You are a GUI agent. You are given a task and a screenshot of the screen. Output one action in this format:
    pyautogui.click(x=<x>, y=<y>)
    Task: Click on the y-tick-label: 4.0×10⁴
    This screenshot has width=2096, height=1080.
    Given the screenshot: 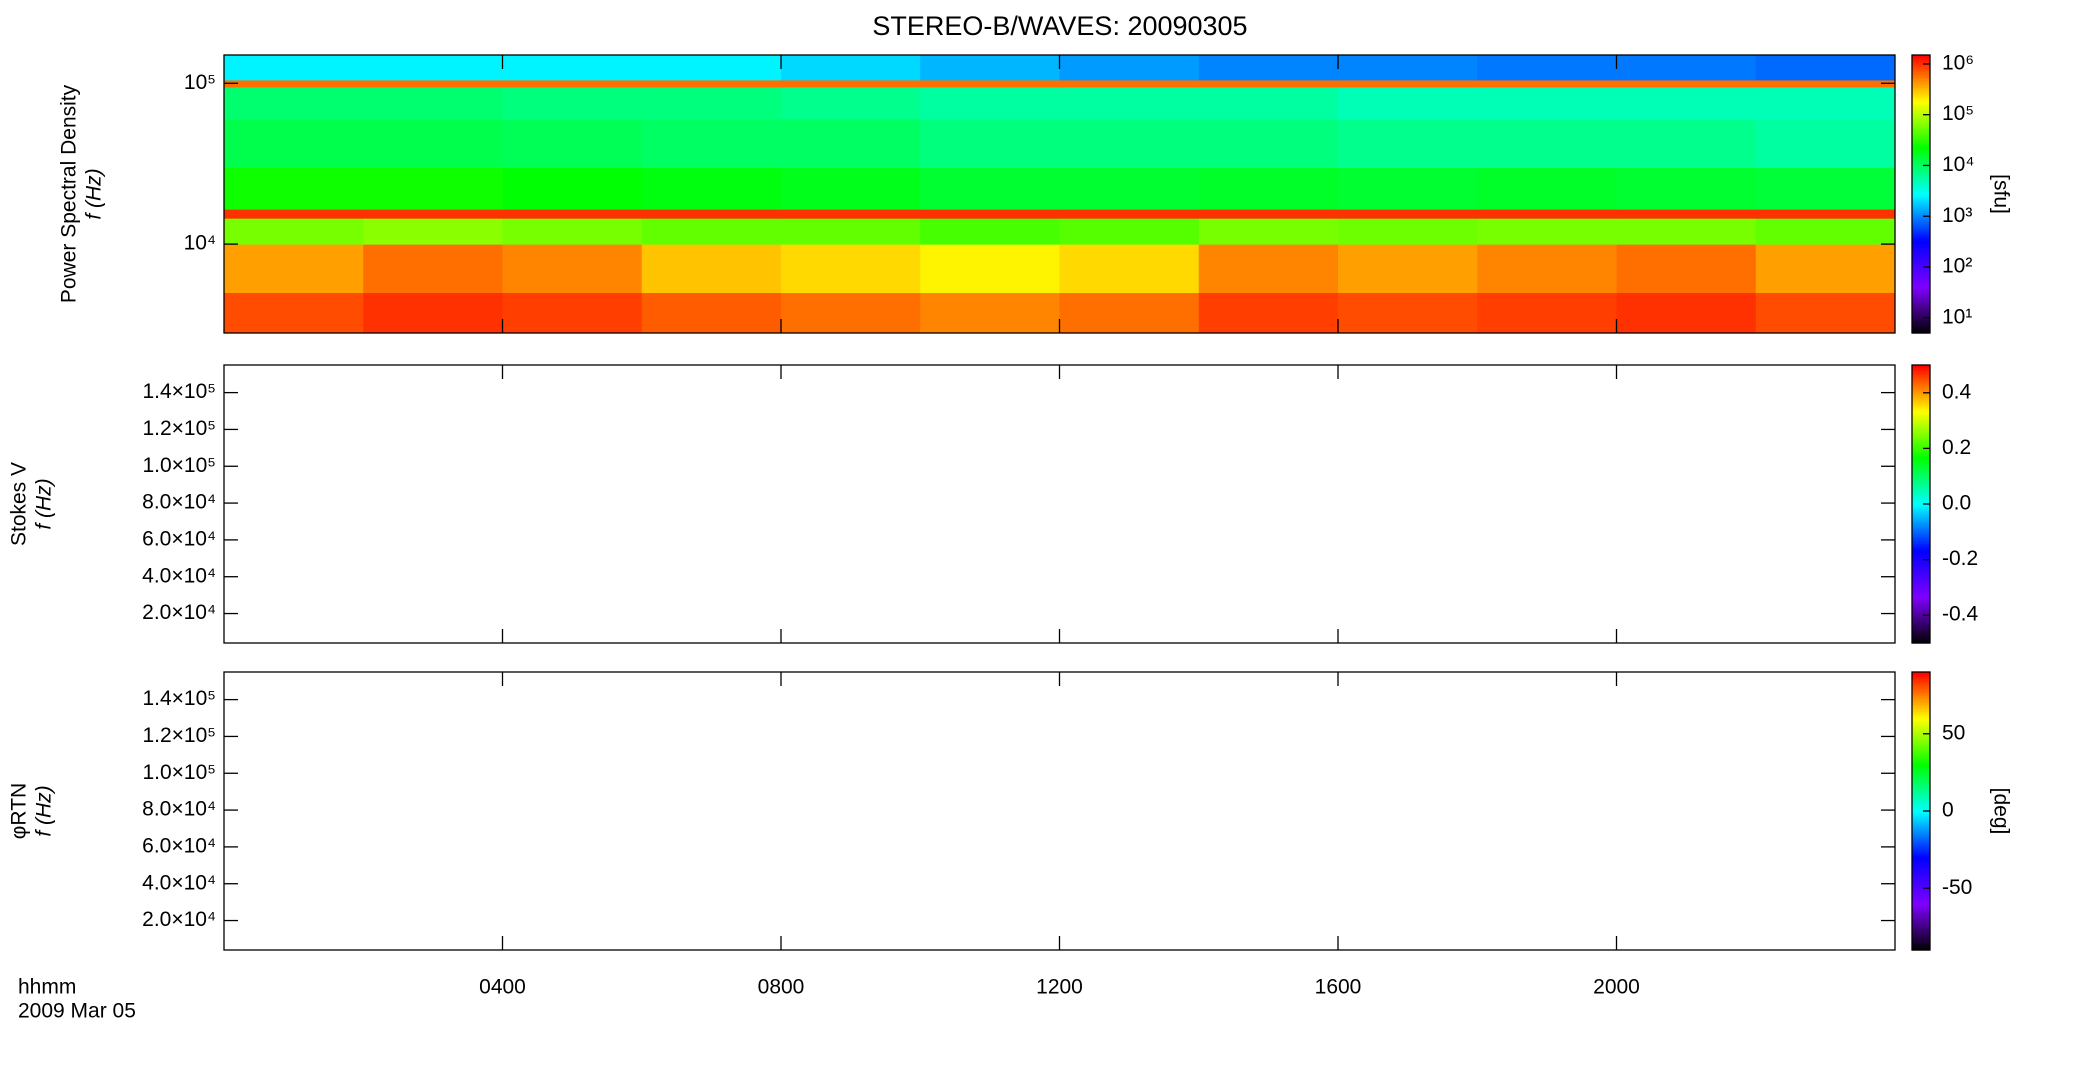 What is the action you would take?
    pyautogui.click(x=179, y=575)
    